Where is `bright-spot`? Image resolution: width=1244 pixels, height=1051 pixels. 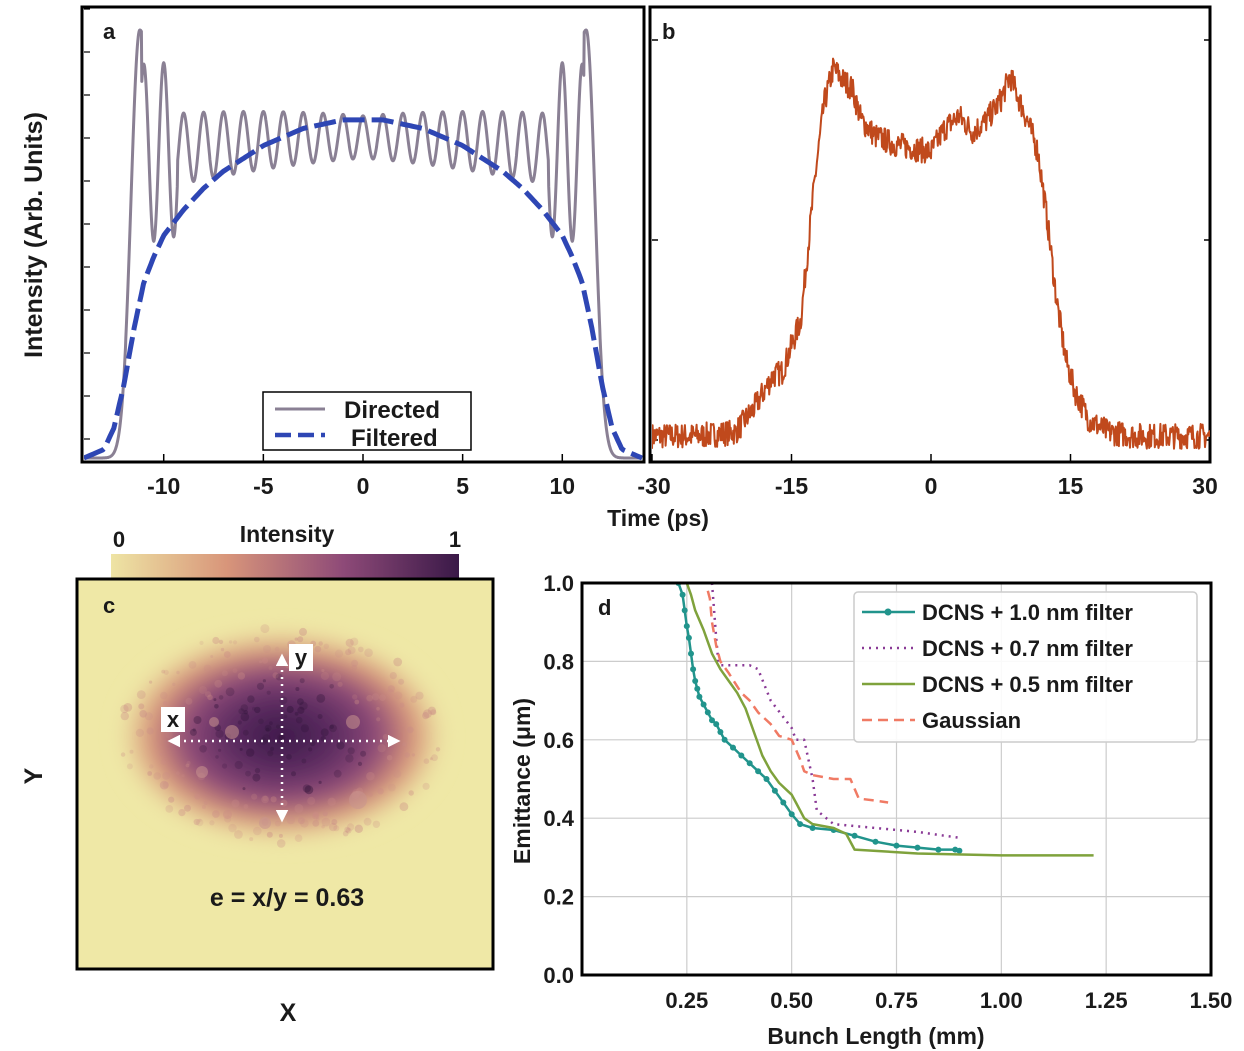 bright-spot is located at coordinates (232, 732).